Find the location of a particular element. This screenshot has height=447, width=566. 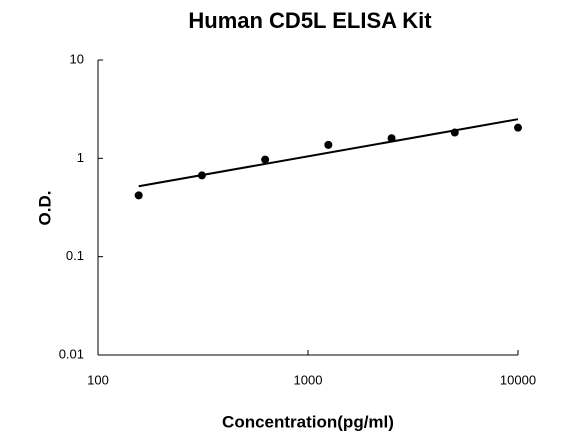

y-tick-label: 0.01 is located at coordinates (71, 353).